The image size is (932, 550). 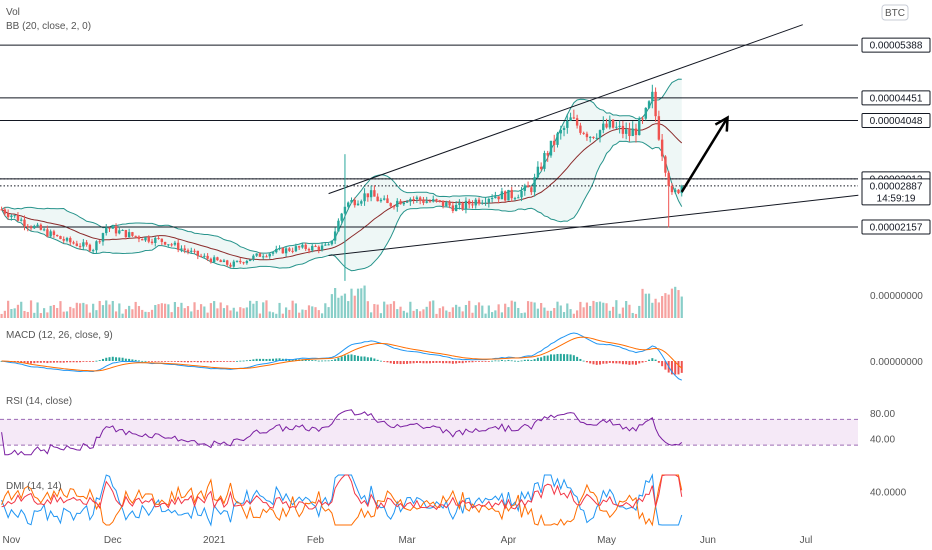 What do you see at coordinates (896, 362) in the screenshot?
I see `macd-axis-label: 0.00000000` at bounding box center [896, 362].